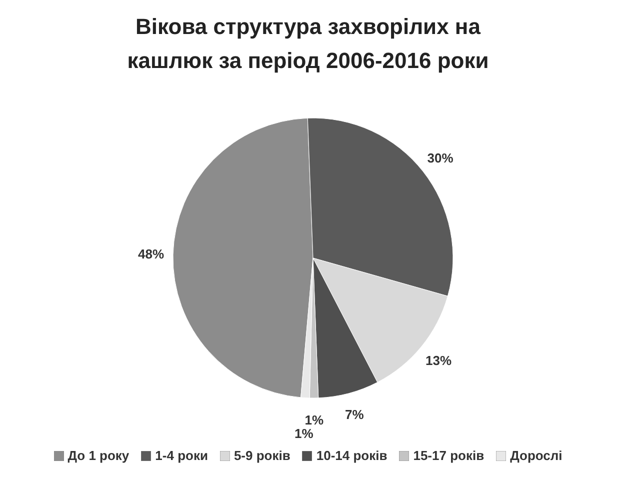 The image size is (617, 492). Describe the element at coordinates (354, 414) in the screenshot. I see `data-label: 7%` at that location.